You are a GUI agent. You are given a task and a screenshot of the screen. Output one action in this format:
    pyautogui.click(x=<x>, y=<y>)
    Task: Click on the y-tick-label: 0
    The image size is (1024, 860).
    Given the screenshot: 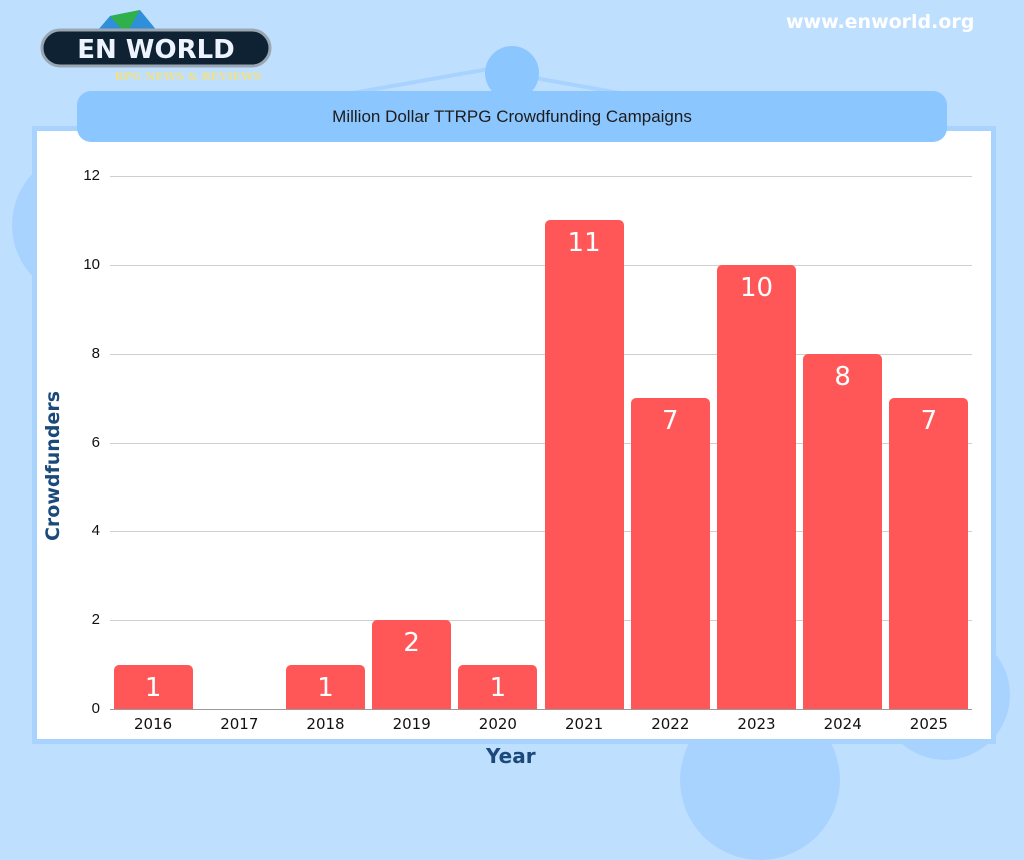 What is the action you would take?
    pyautogui.click(x=95, y=708)
    